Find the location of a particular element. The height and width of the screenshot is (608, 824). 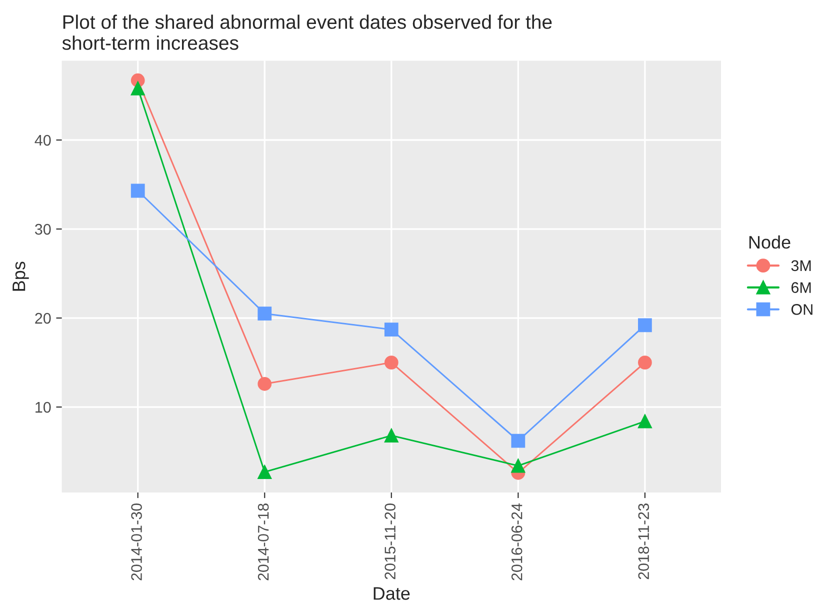

x-axis-title: Date is located at coordinates (392, 593).